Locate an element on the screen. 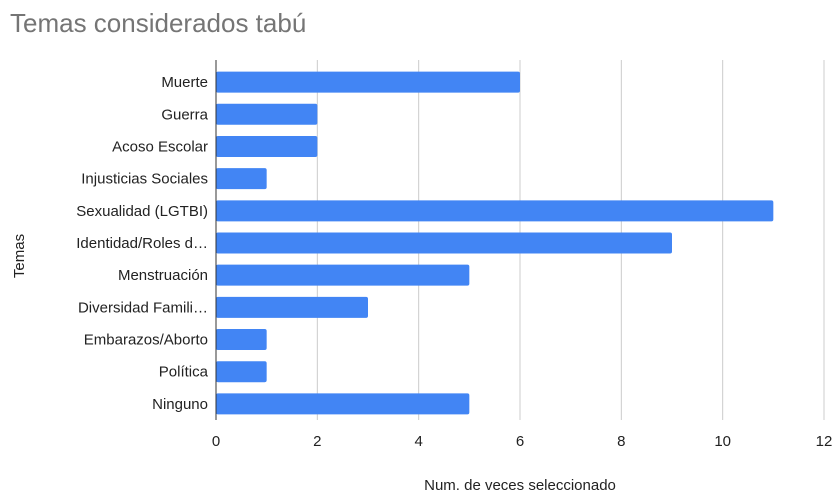 The width and height of the screenshot is (837, 493). category-label: Ninguno is located at coordinates (180, 404).